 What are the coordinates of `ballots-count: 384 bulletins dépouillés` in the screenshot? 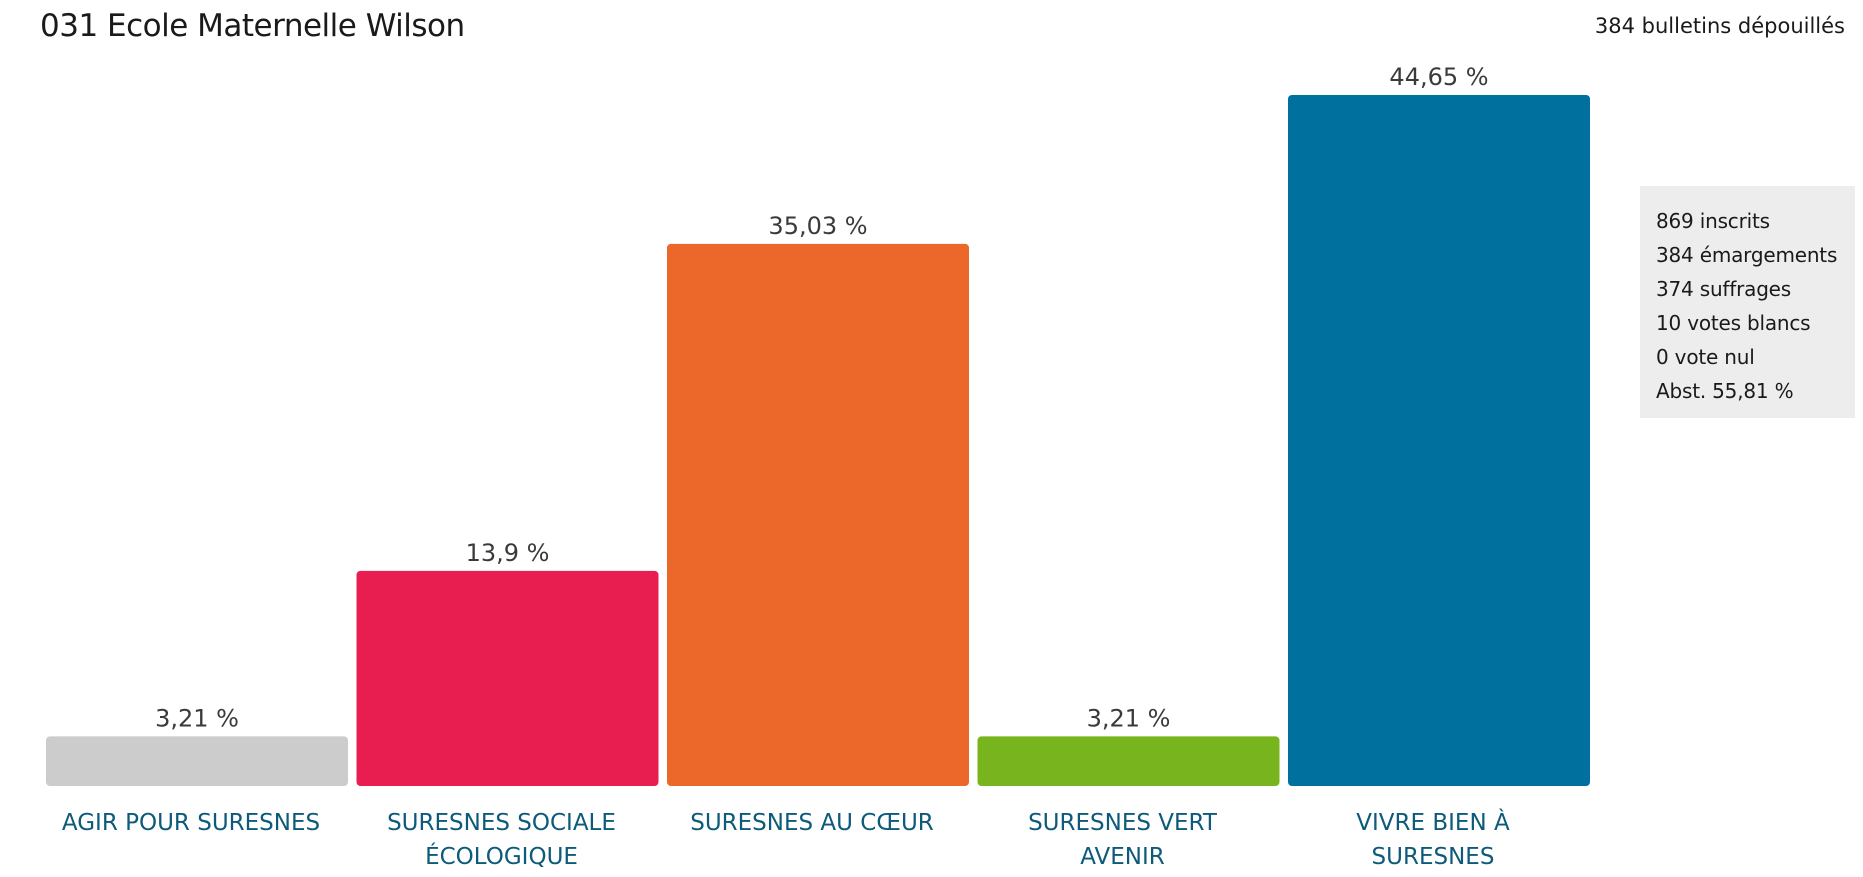 It's located at (1719, 26).